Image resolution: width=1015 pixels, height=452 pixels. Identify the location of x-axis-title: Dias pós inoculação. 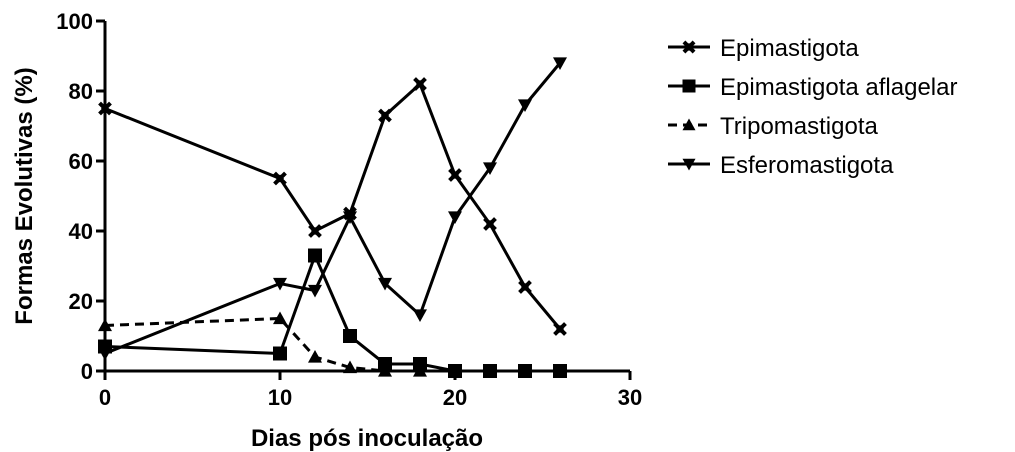
(367, 438).